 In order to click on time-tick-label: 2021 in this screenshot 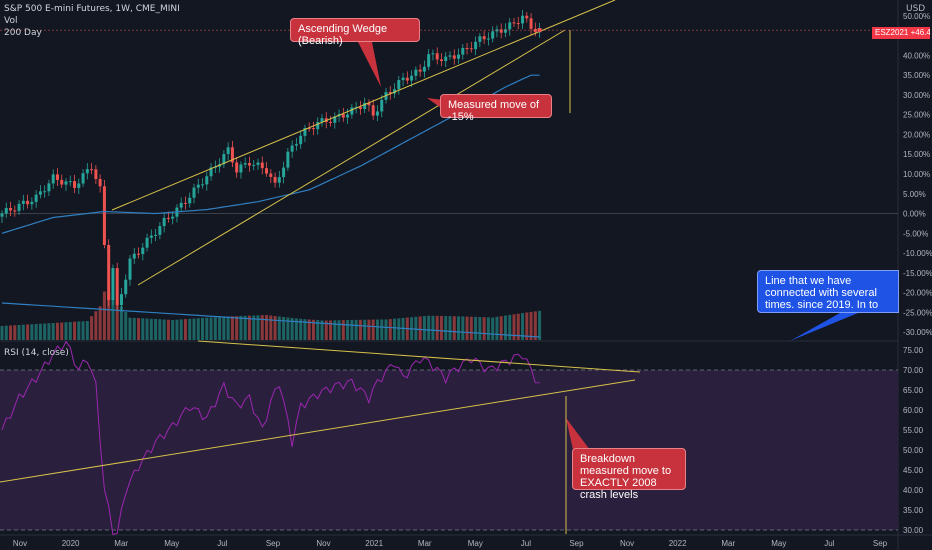, I will do `click(374, 543)`.